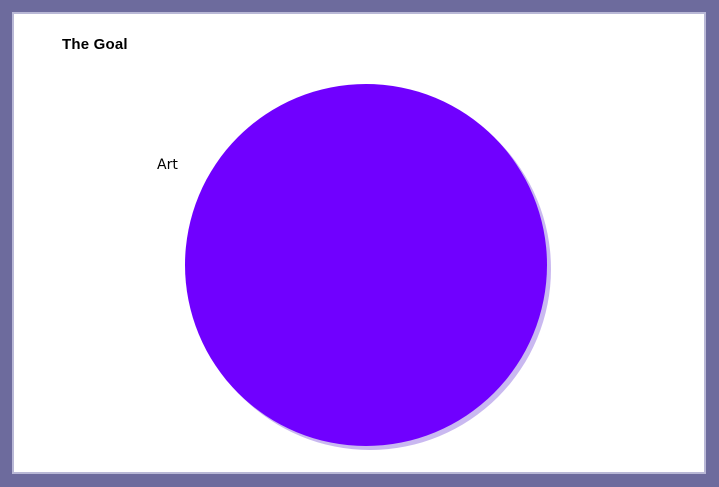 This screenshot has width=719, height=487. What do you see at coordinates (95, 44) in the screenshot?
I see `chart-title: The Goal` at bounding box center [95, 44].